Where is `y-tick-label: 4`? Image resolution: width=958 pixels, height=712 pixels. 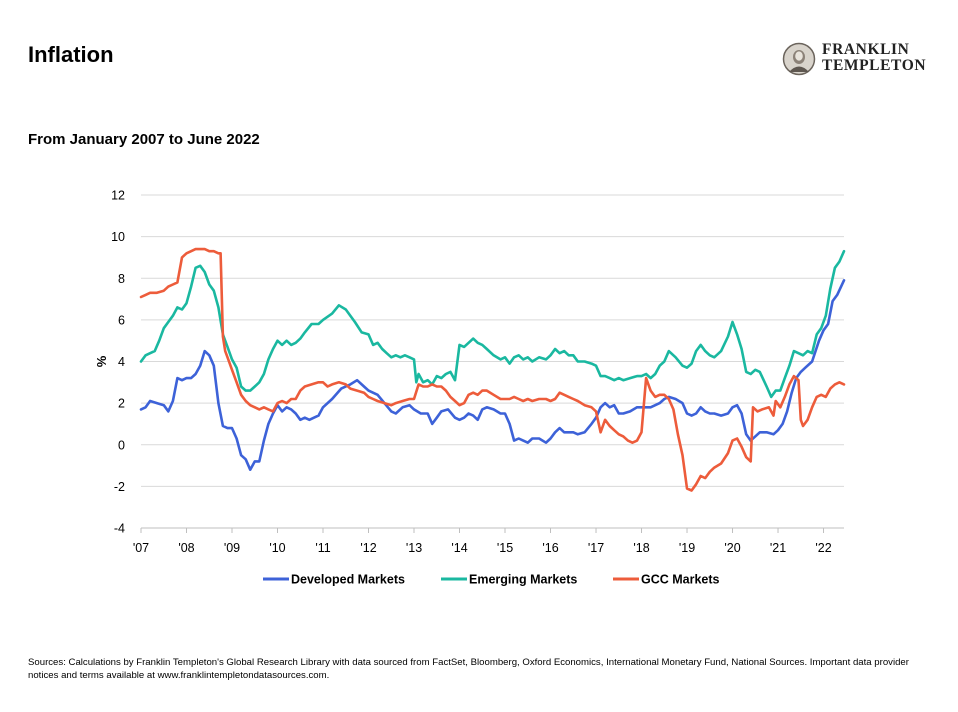
y-tick-label: 4 is located at coordinates (121, 362).